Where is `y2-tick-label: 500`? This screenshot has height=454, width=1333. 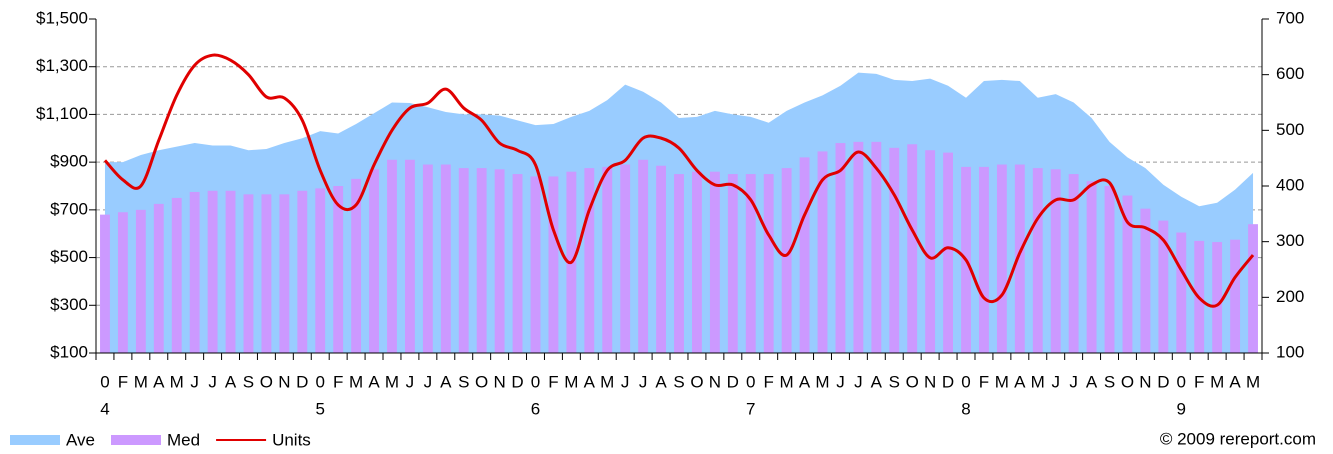
y2-tick-label: 500 is located at coordinates (1290, 129).